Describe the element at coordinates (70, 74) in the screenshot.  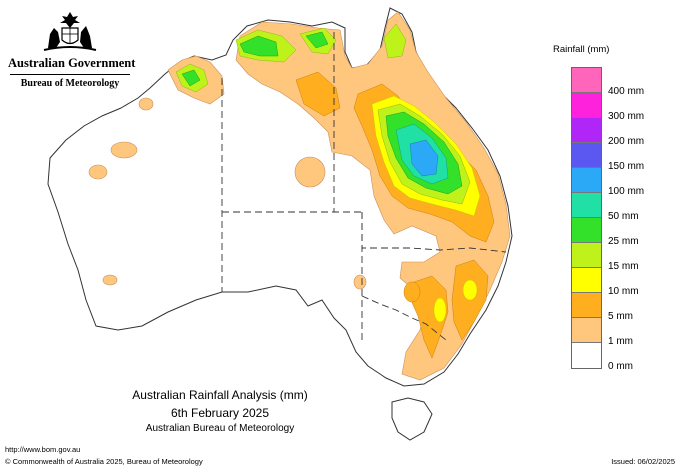
I see `header-divider` at that location.